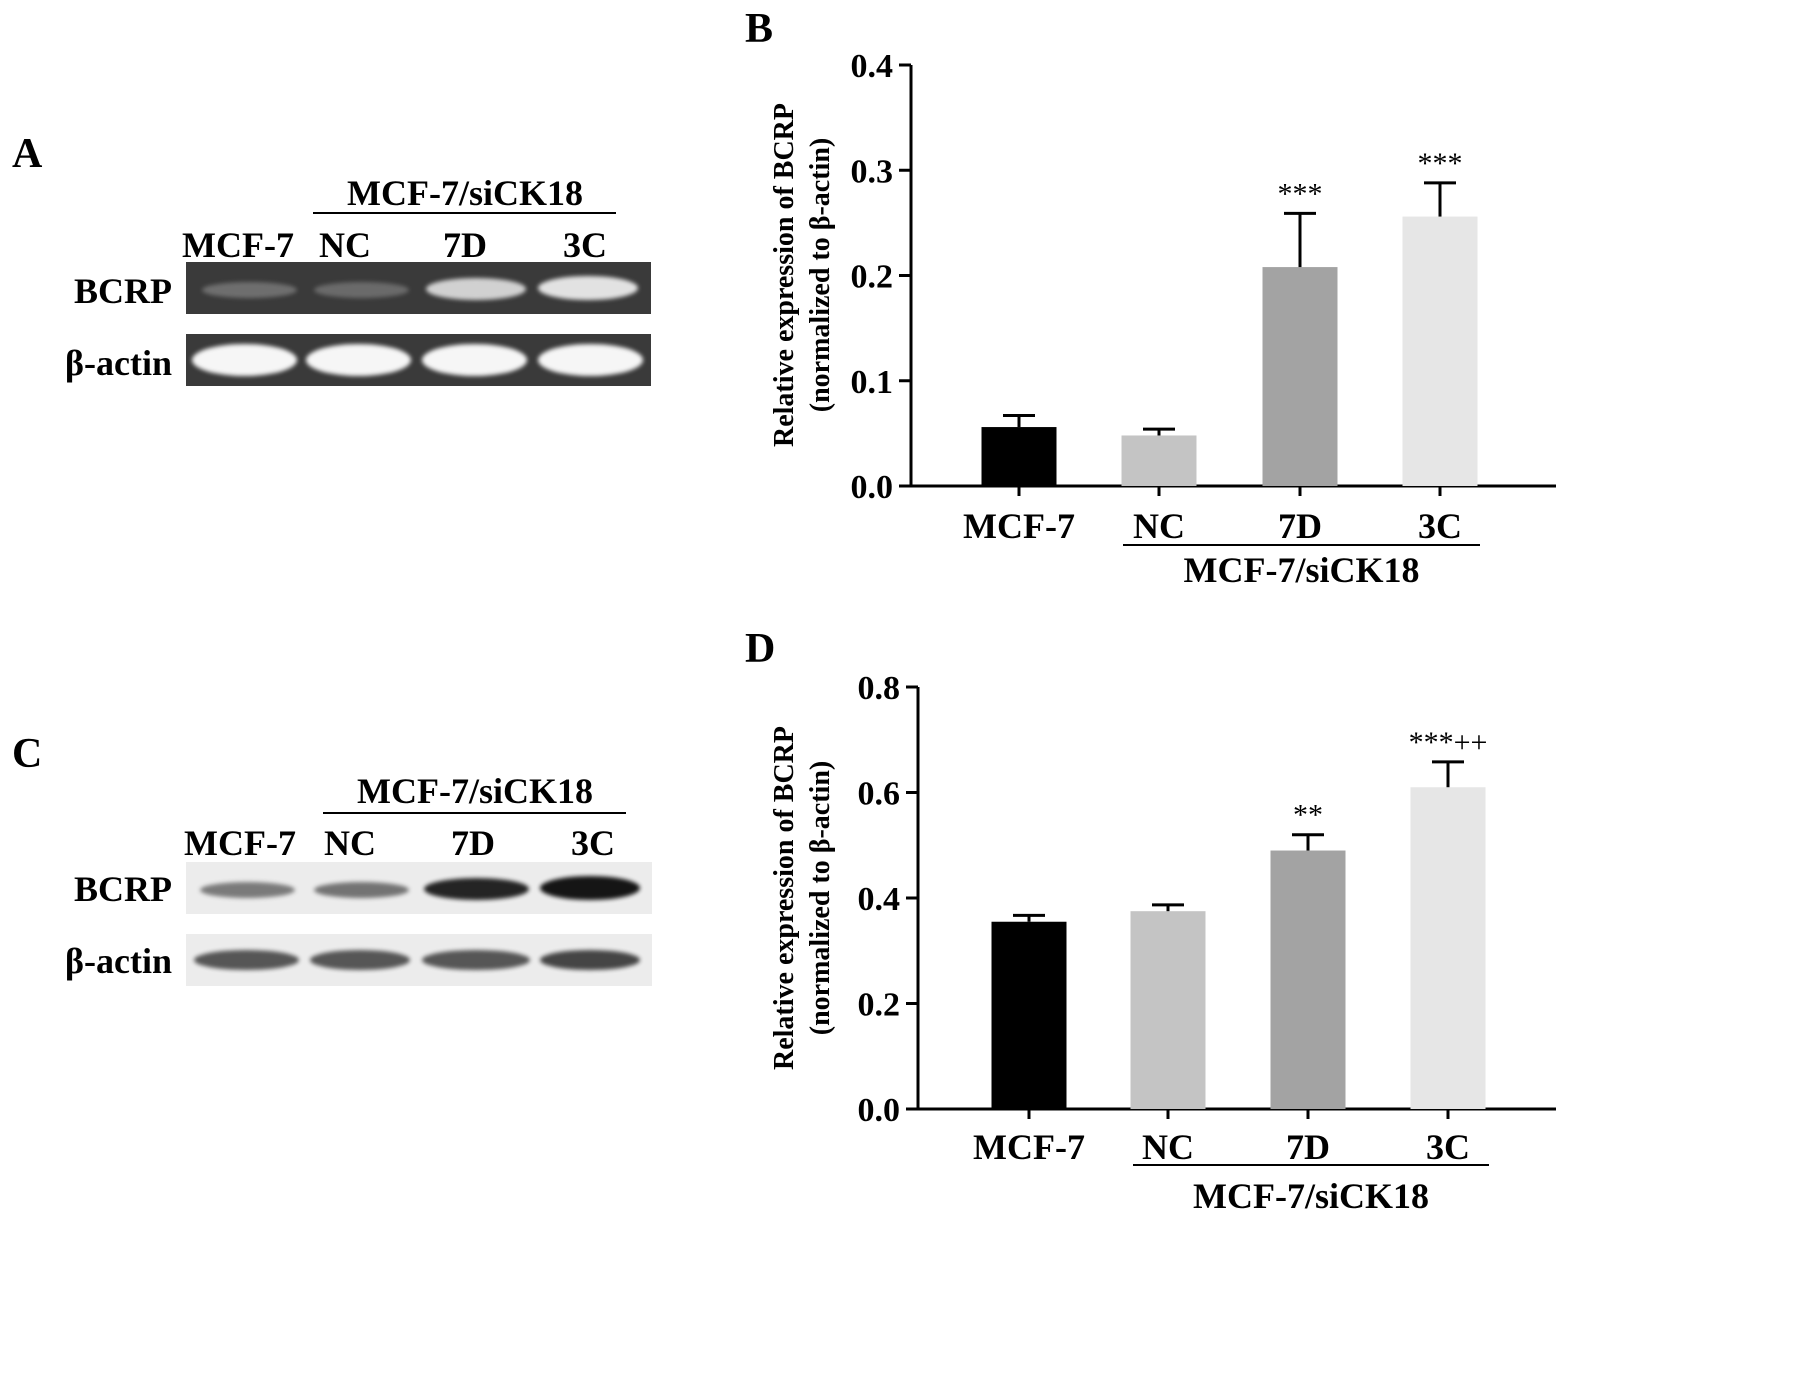  What do you see at coordinates (1440, 163) in the screenshot?
I see `significance-label-3: ***` at bounding box center [1440, 163].